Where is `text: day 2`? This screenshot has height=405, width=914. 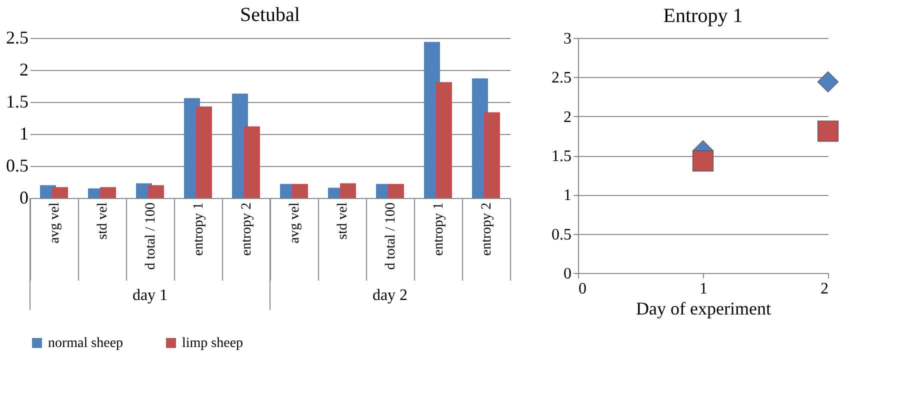 text: day 2 is located at coordinates (390, 295).